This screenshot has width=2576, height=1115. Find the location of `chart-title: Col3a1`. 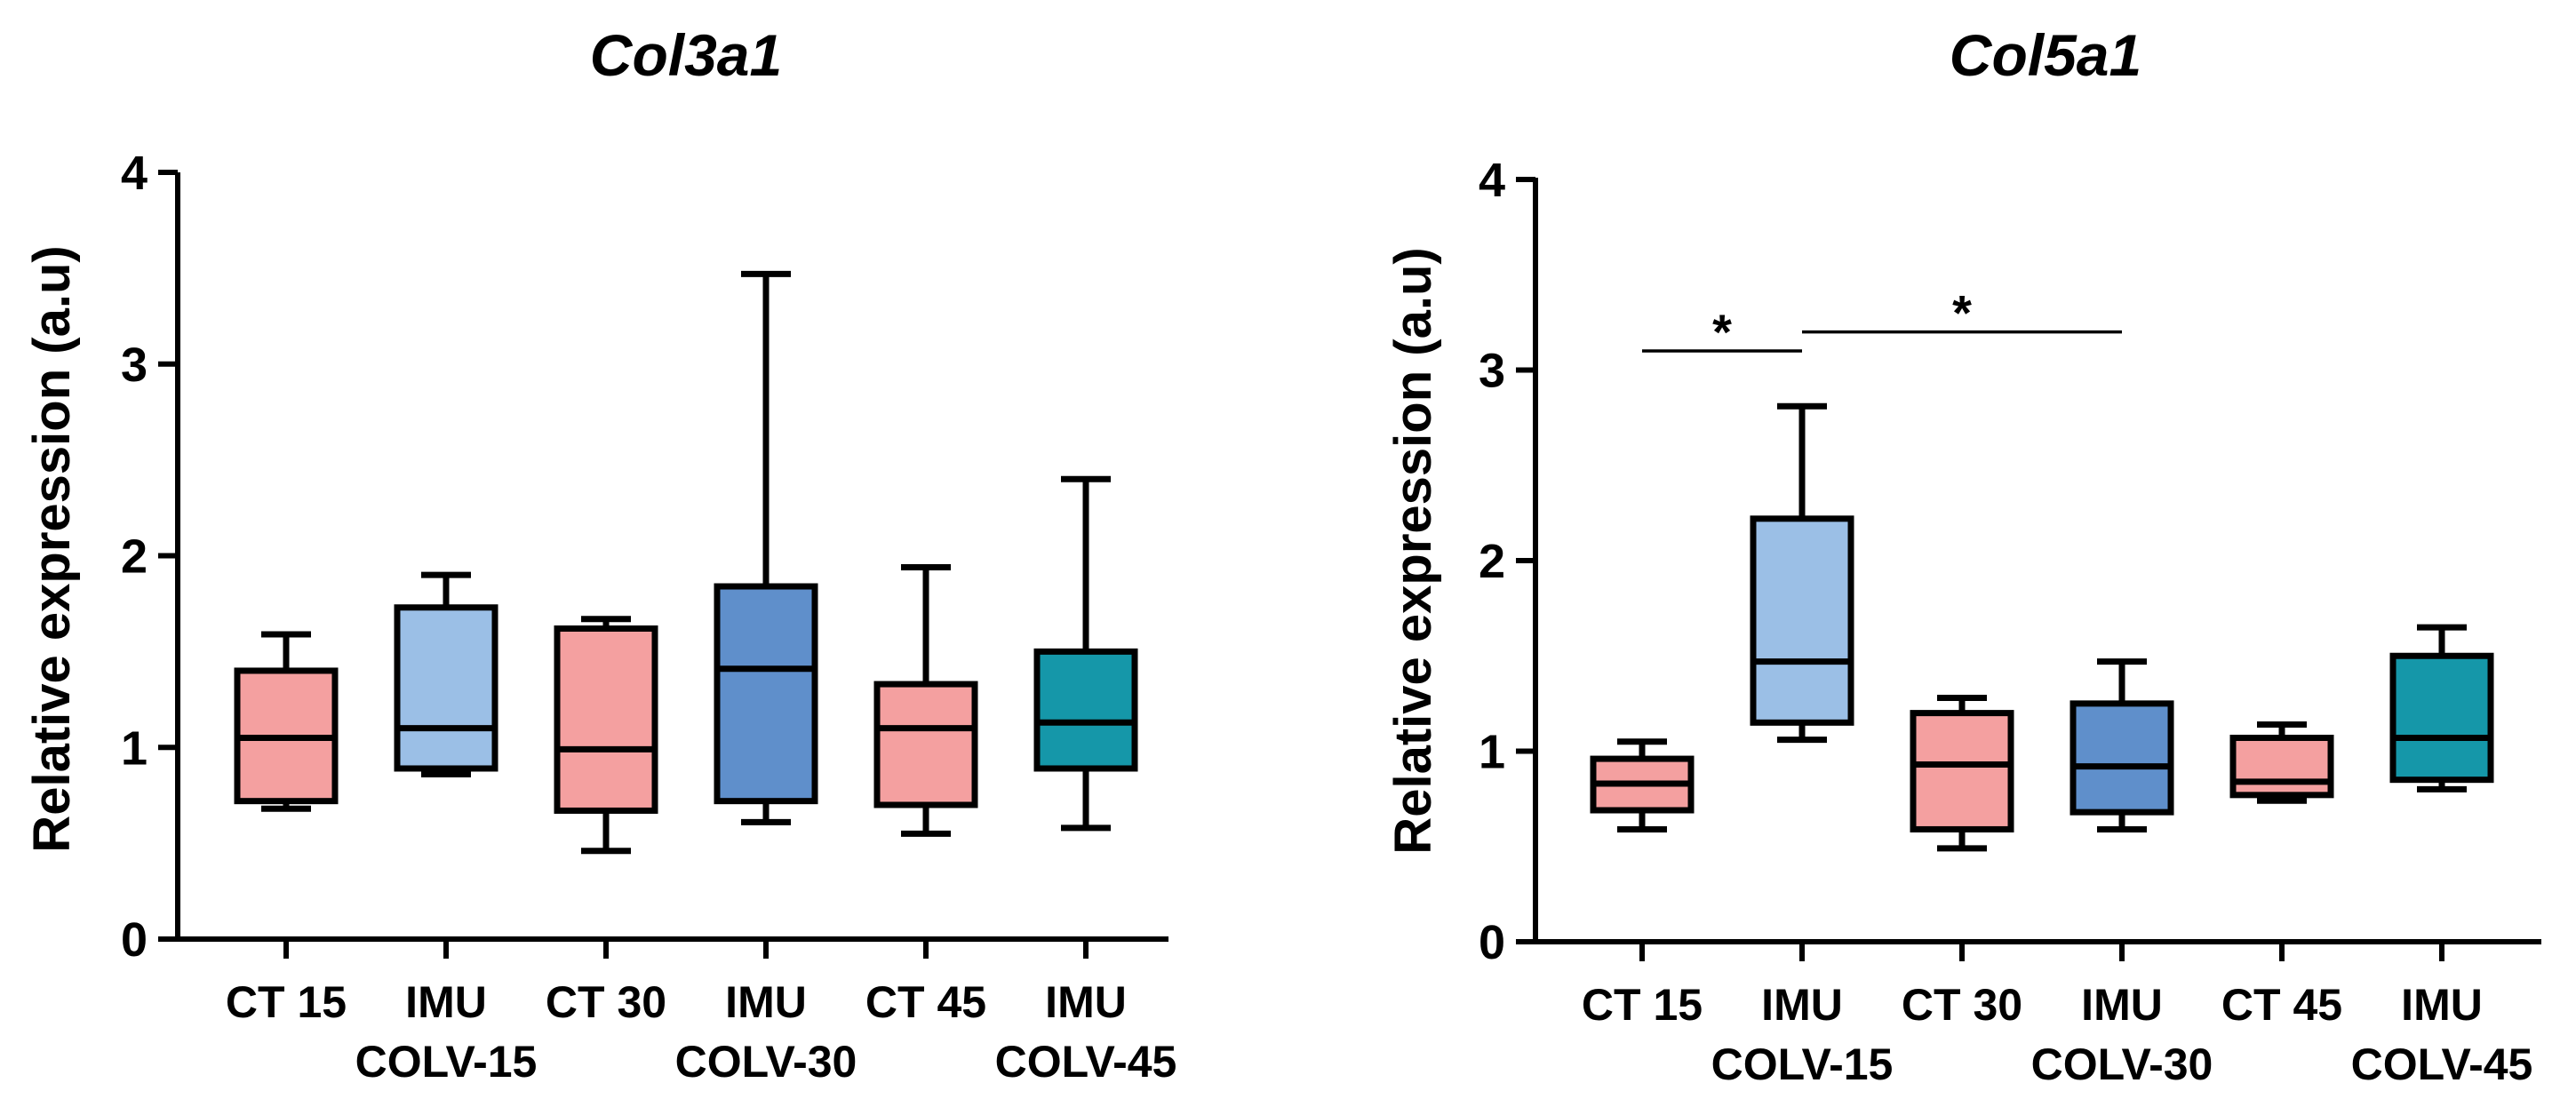

chart-title: Col3a1 is located at coordinates (686, 55).